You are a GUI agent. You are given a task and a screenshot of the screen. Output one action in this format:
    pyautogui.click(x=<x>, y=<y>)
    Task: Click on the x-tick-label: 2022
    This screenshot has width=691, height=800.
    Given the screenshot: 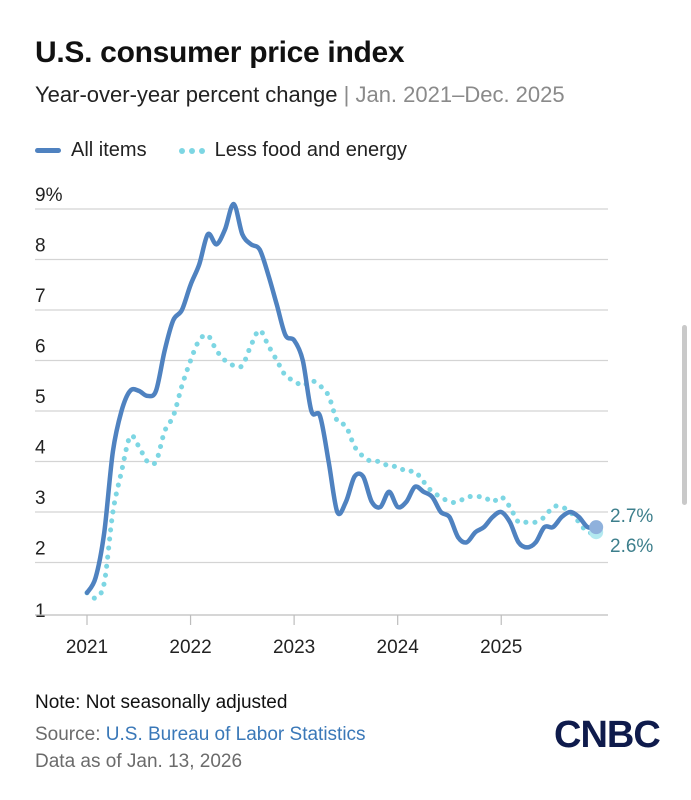 What is the action you would take?
    pyautogui.click(x=190, y=647)
    